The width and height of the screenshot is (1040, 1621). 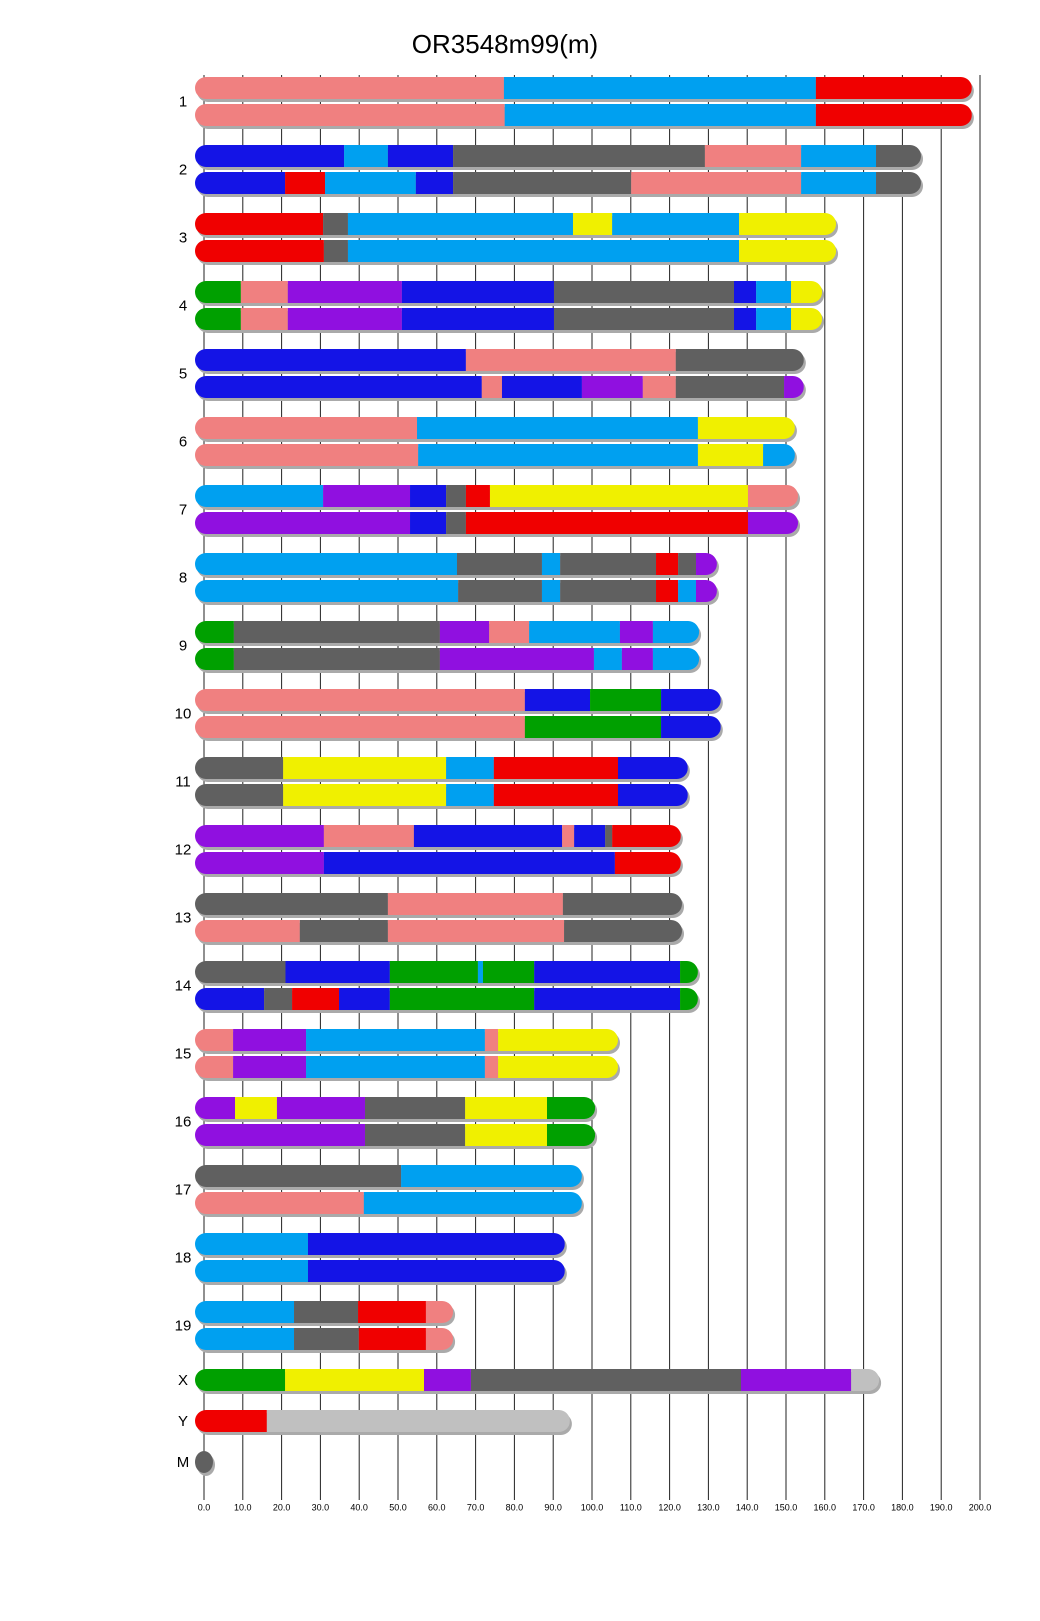 What do you see at coordinates (183, 781) in the screenshot?
I see `chromosome-label: 11` at bounding box center [183, 781].